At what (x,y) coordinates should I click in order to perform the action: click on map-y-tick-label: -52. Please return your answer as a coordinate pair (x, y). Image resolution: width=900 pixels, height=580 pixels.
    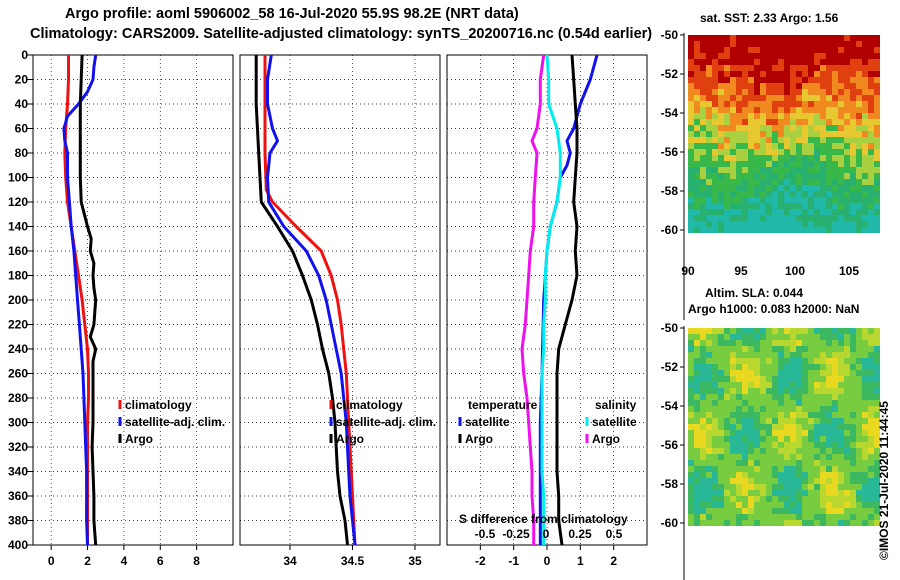
    Looking at the image, I should click on (670, 74).